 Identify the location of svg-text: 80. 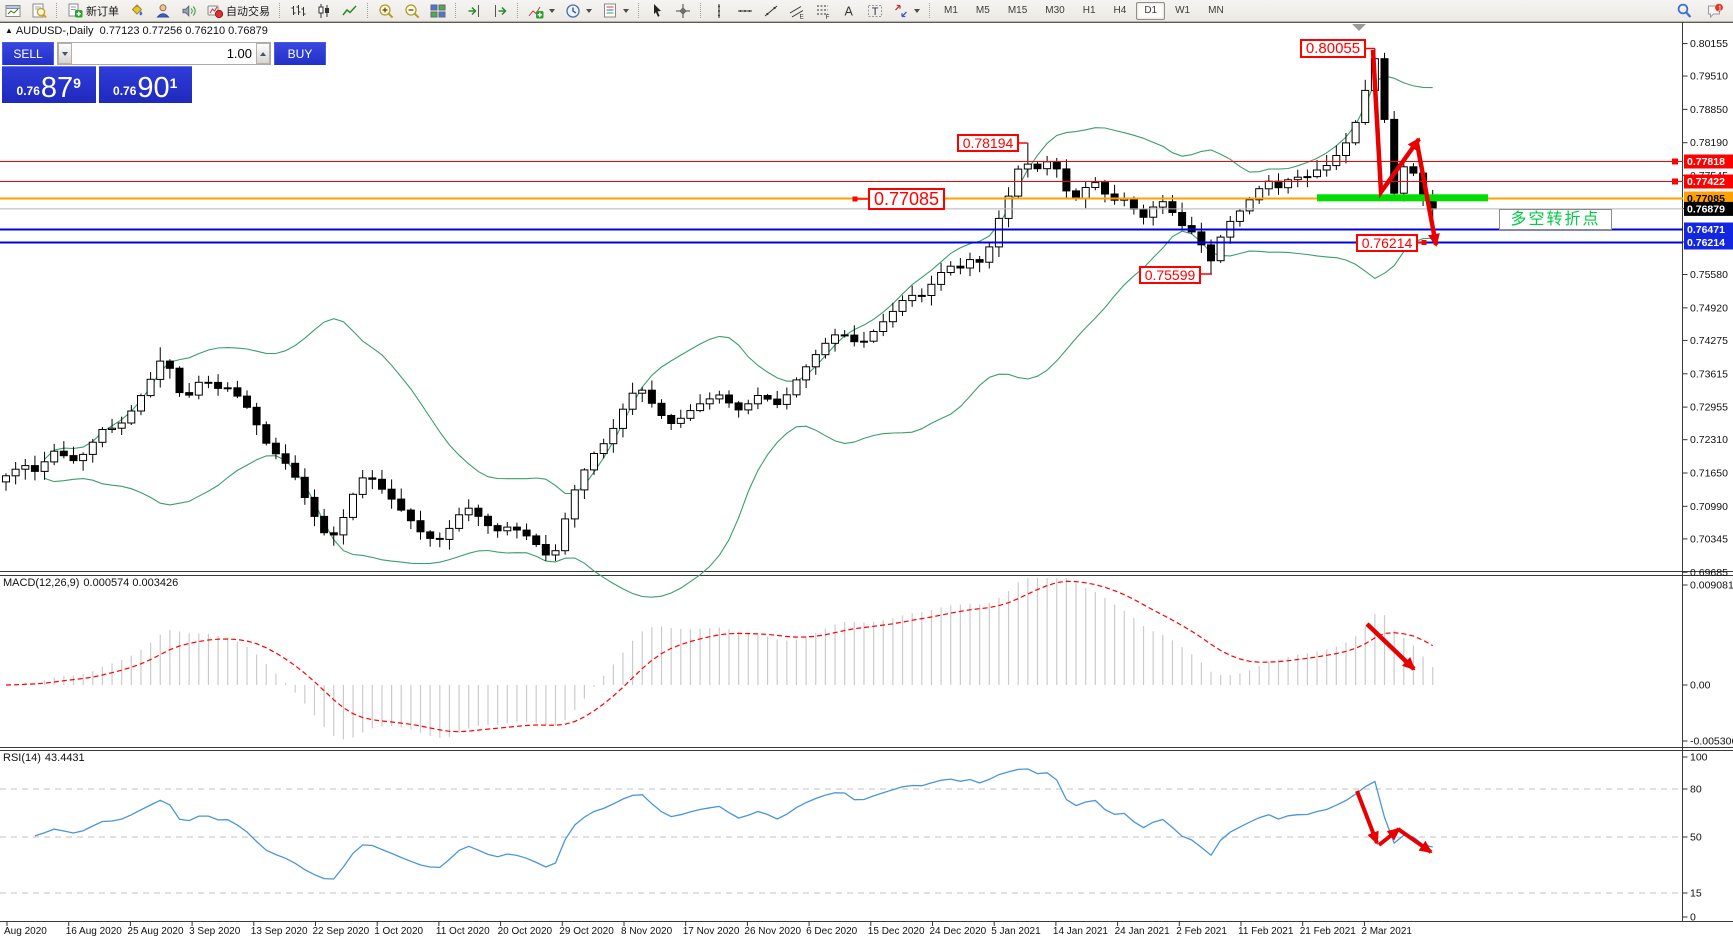
(1696, 790).